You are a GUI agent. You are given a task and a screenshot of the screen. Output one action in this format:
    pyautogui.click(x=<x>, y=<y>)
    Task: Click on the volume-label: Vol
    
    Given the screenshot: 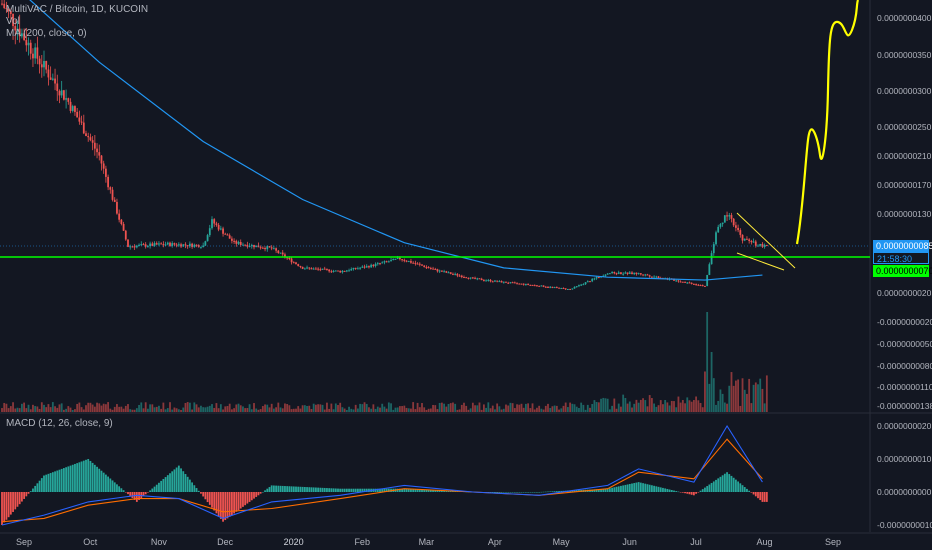 What is the action you would take?
    pyautogui.click(x=13, y=21)
    